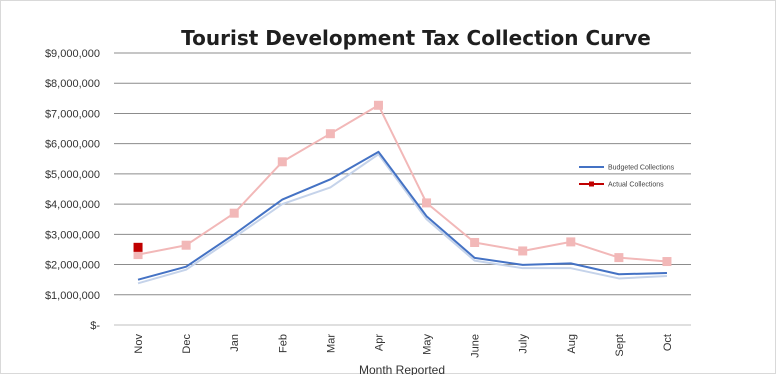 This screenshot has height=377, width=783. Describe the element at coordinates (591, 184) in the screenshot. I see `legend-marker-actual-collections` at that location.